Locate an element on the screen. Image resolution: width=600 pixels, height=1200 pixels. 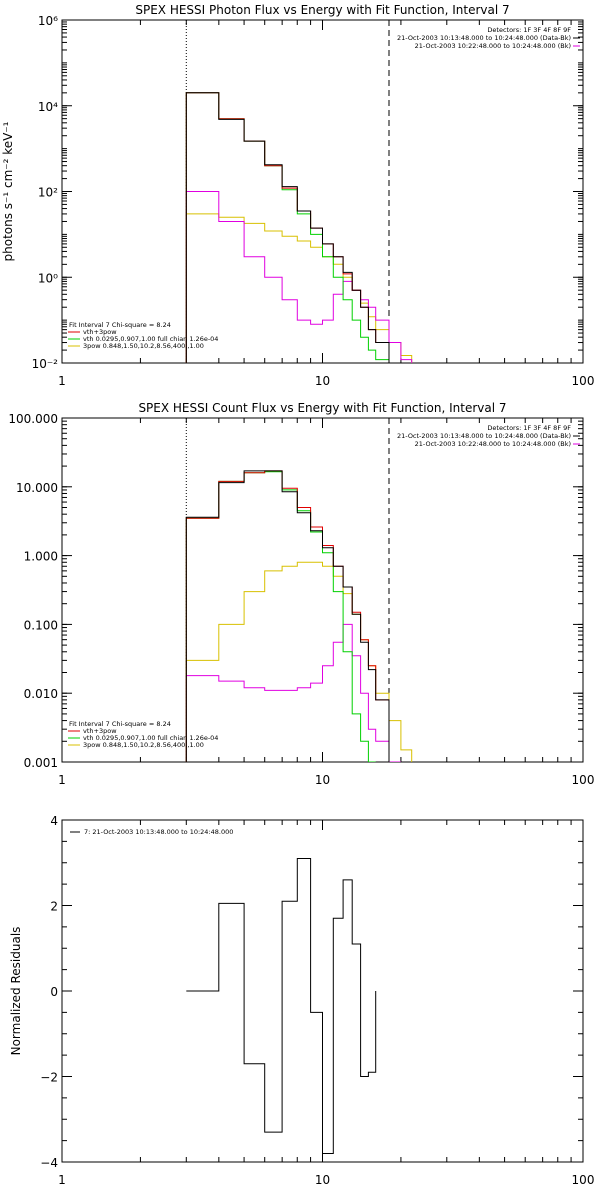
y-axis-label: Normalized Residuals is located at coordinates (16, 991).